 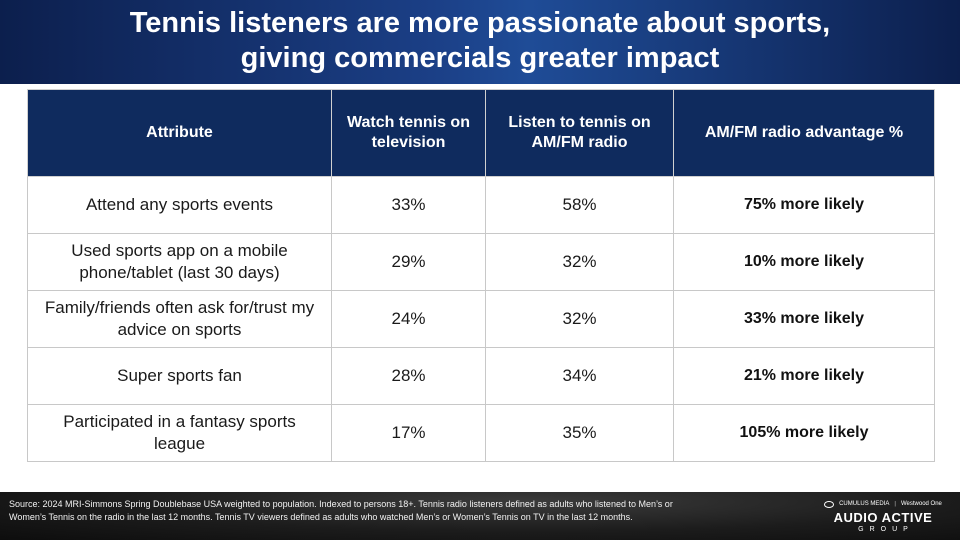 I want to click on cell-advantage: 105% more likely, so click(x=804, y=433).